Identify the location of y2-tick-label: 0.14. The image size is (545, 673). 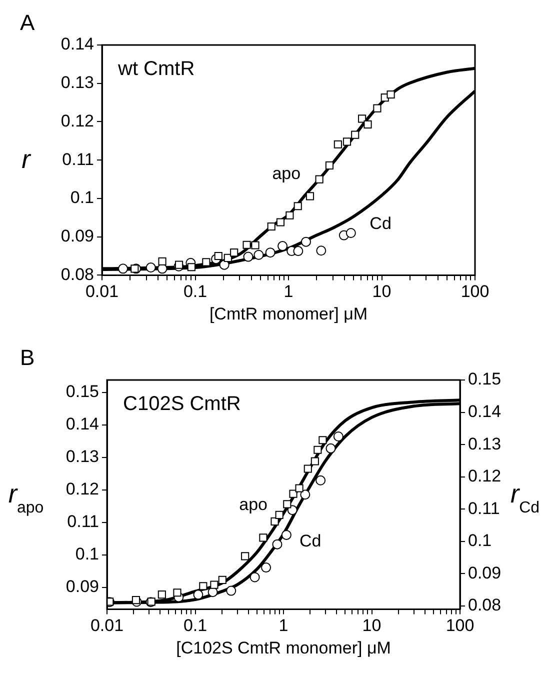
(485, 411).